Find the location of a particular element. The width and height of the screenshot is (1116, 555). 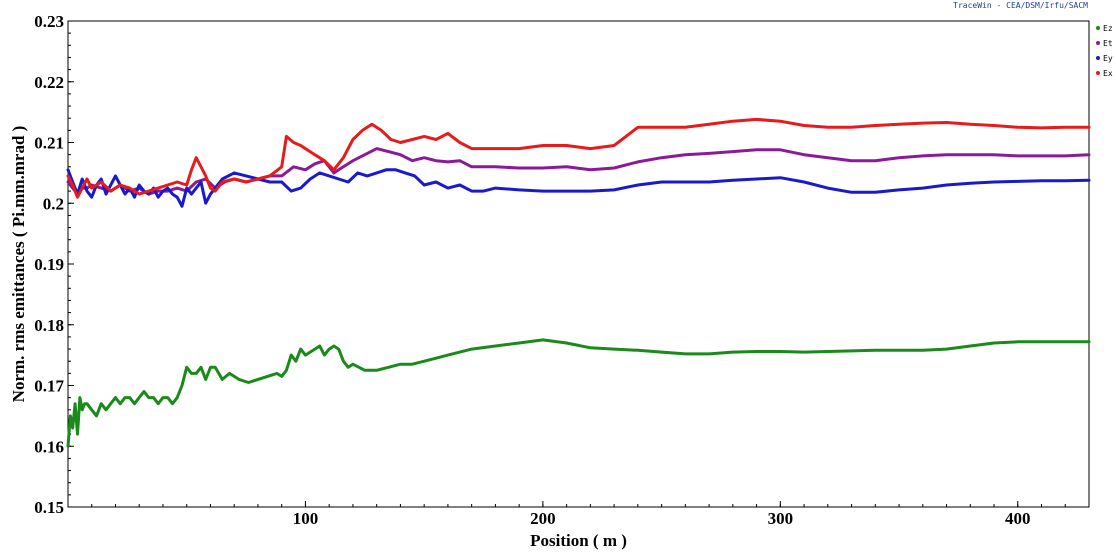

y-tick-label: 0.17 is located at coordinates (49, 386).